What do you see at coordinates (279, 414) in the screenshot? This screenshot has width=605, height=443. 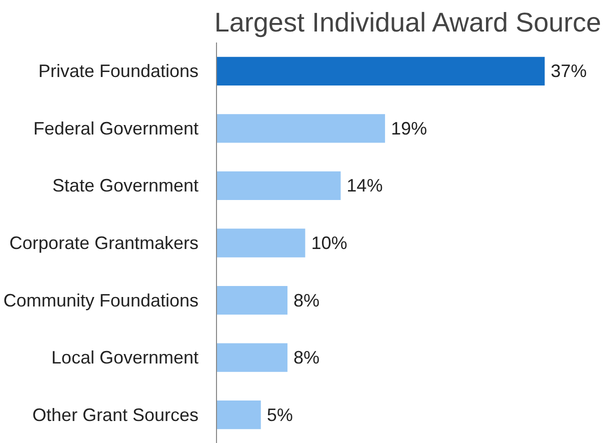 I see `data-label: 5%` at bounding box center [279, 414].